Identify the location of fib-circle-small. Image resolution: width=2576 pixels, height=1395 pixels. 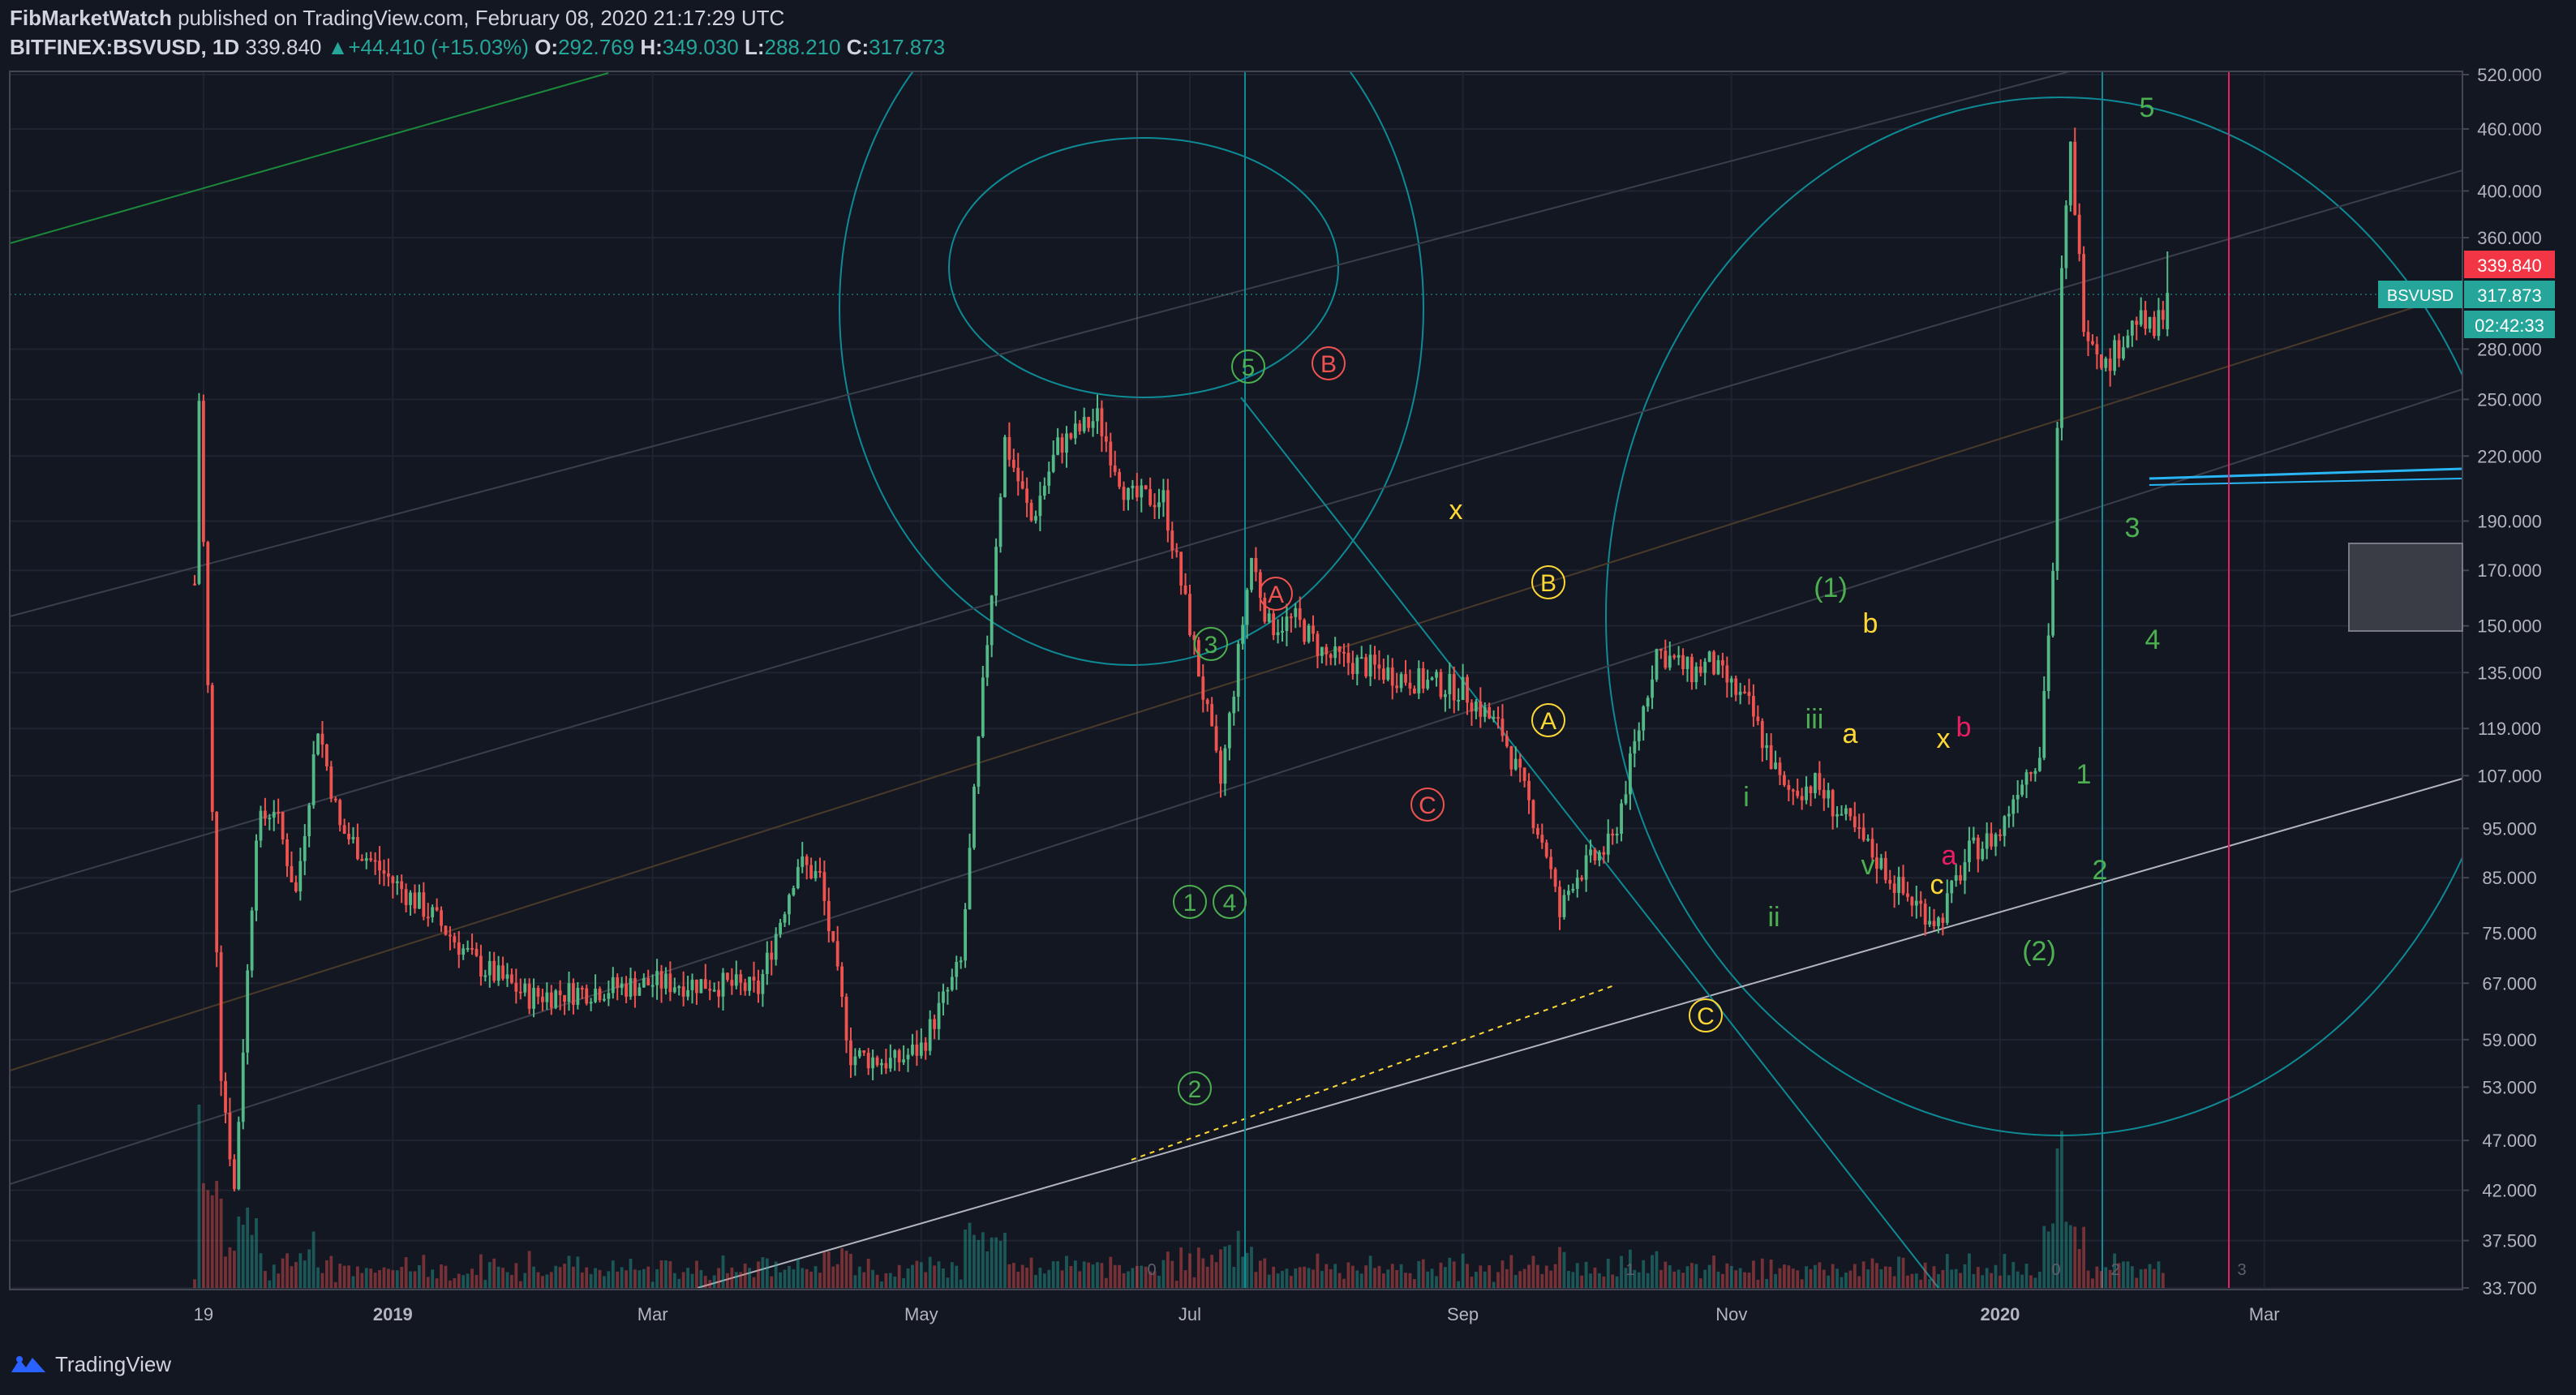
(1143, 267).